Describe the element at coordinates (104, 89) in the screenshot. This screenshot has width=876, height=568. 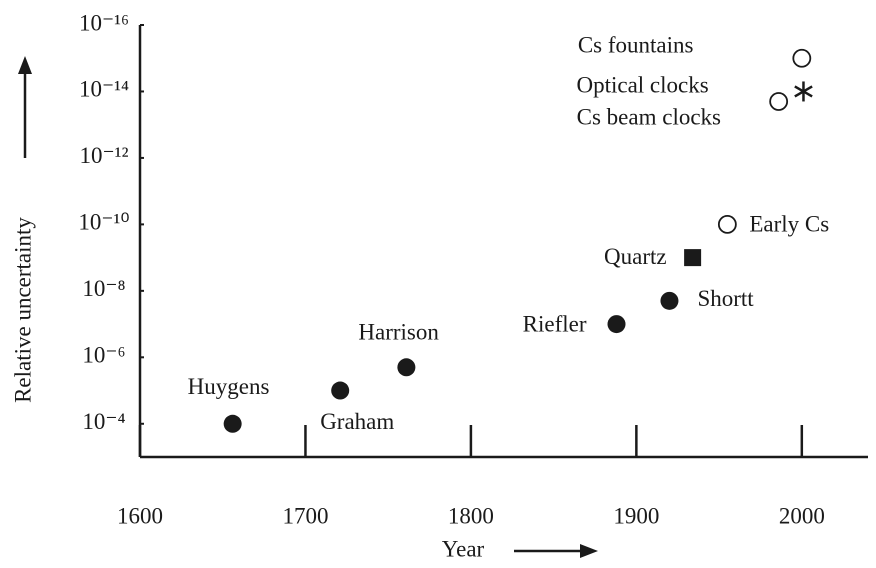
I see `y-tick-label: 10⁻¹⁴` at that location.